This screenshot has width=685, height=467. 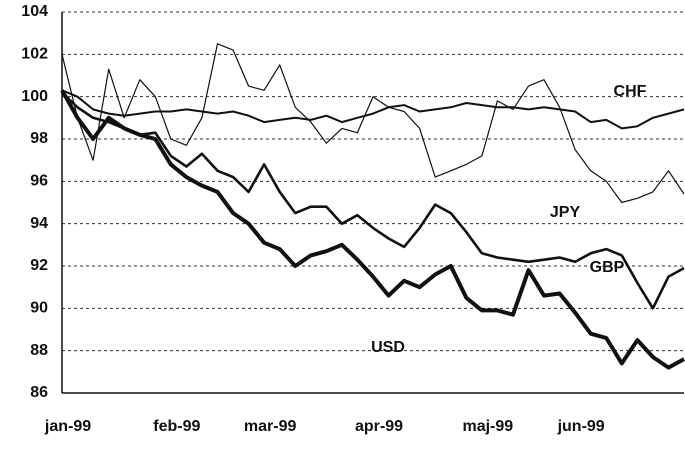 I want to click on y-tick-label: 102, so click(x=34, y=54).